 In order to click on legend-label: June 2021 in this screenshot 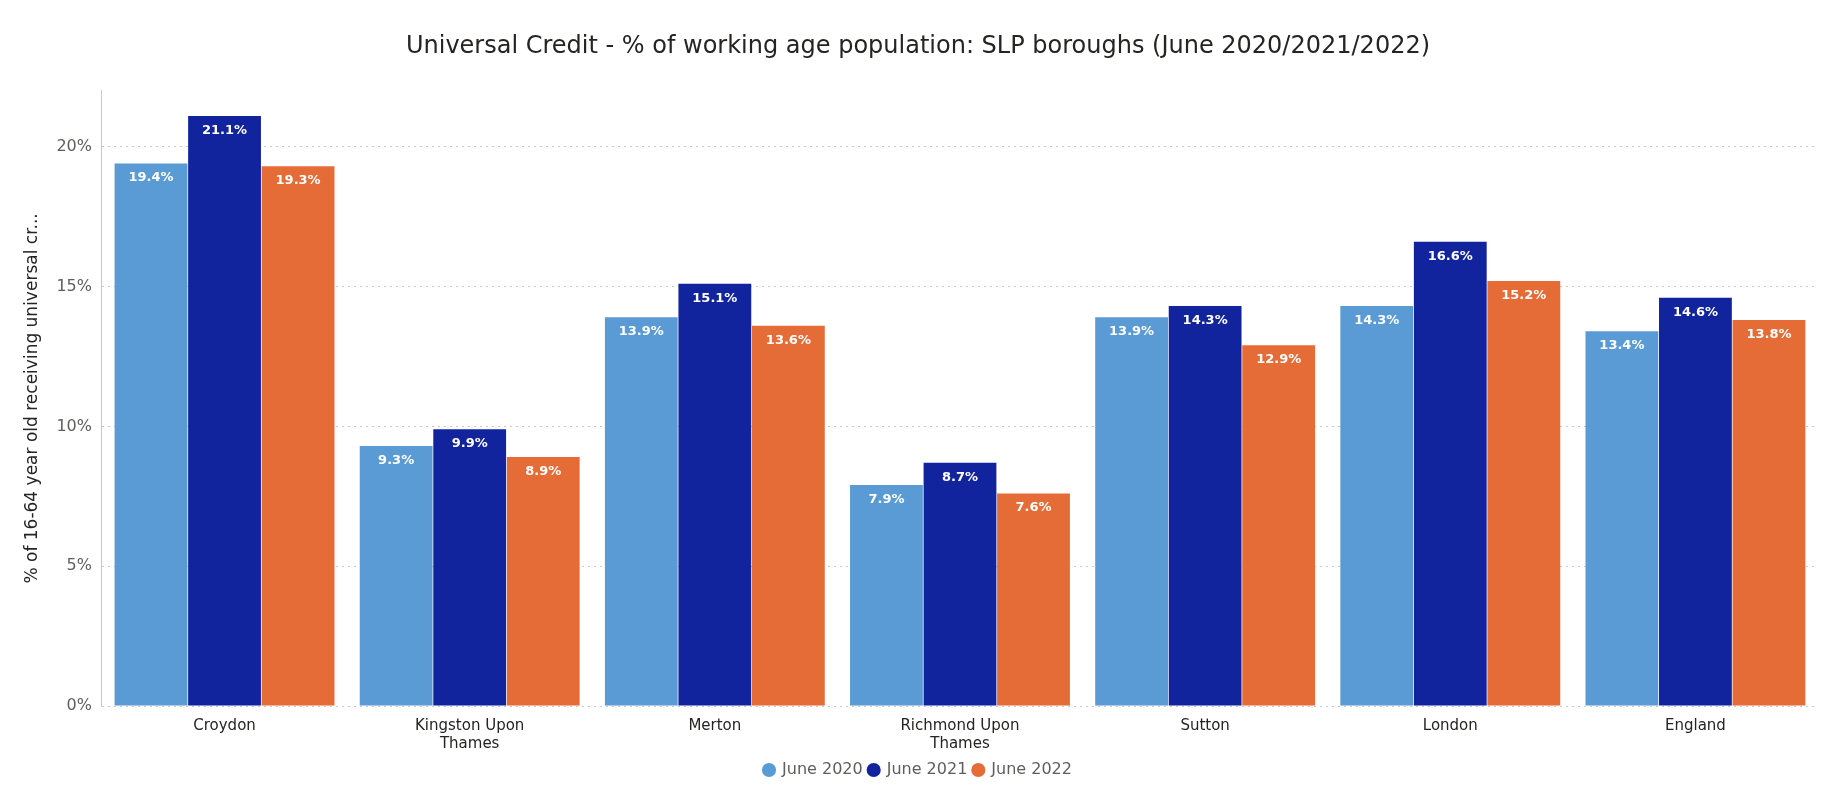, I will do `click(926, 769)`.